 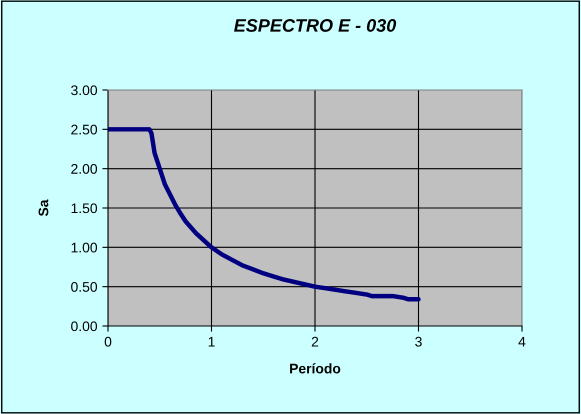 I want to click on x-tick-label: 1, so click(x=211, y=341).